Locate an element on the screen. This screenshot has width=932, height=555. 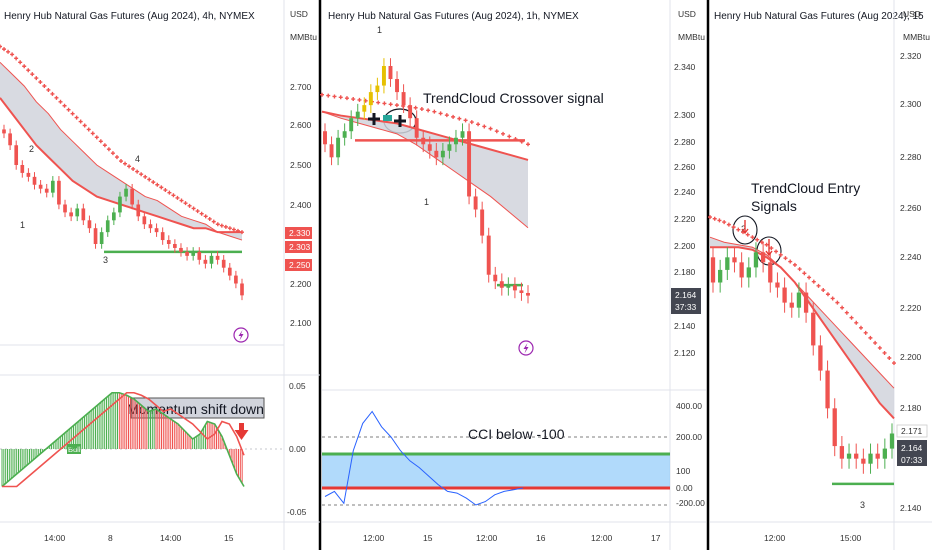
y-tick: 2.500 is located at coordinates (301, 165).